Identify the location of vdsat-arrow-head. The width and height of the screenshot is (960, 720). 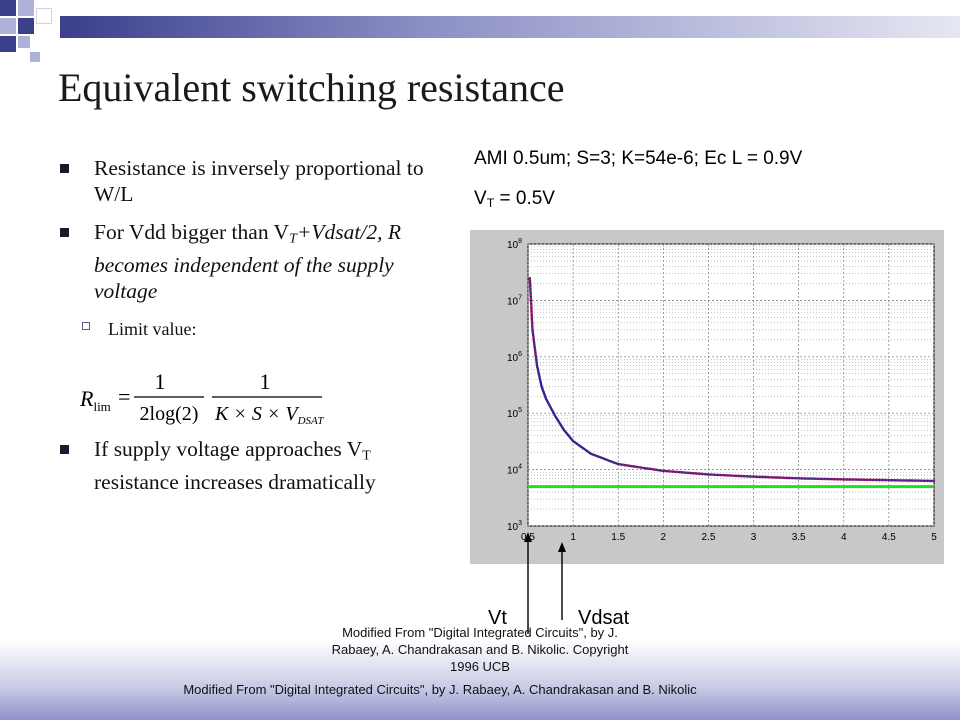
(562, 547).